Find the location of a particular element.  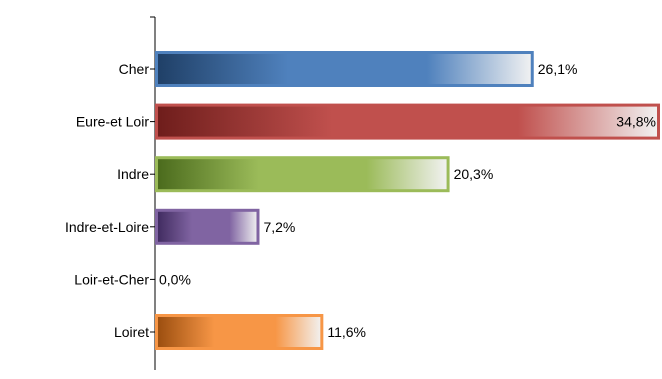

category-label-indre-et-loire: Indre-et-Loire is located at coordinates (107, 227).